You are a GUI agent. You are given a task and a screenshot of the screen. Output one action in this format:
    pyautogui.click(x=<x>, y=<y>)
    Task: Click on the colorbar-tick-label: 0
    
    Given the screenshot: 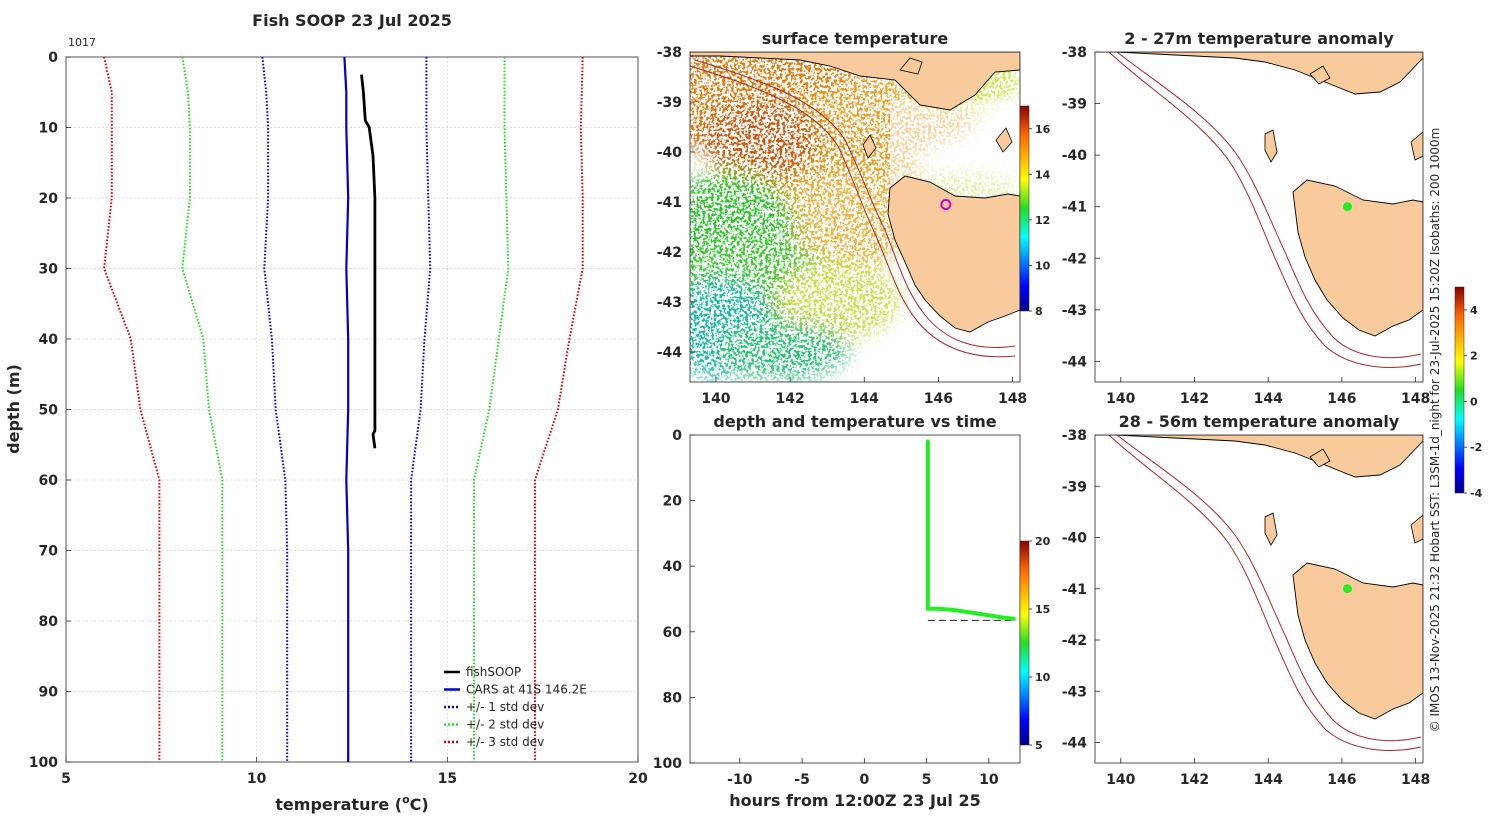 What is the action you would take?
    pyautogui.click(x=1474, y=401)
    